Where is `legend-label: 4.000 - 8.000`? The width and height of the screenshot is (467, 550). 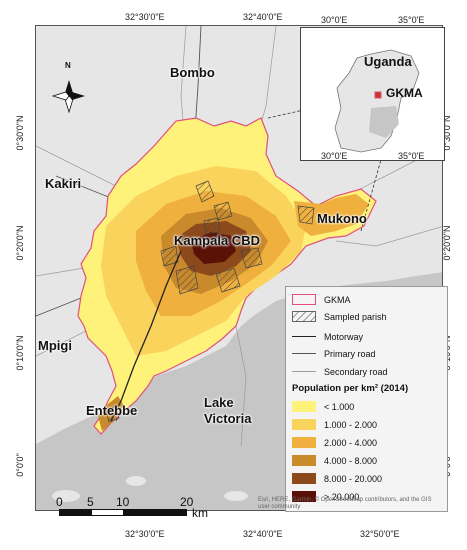
legend-label: 4.000 - 8.000 is located at coordinates (351, 460).